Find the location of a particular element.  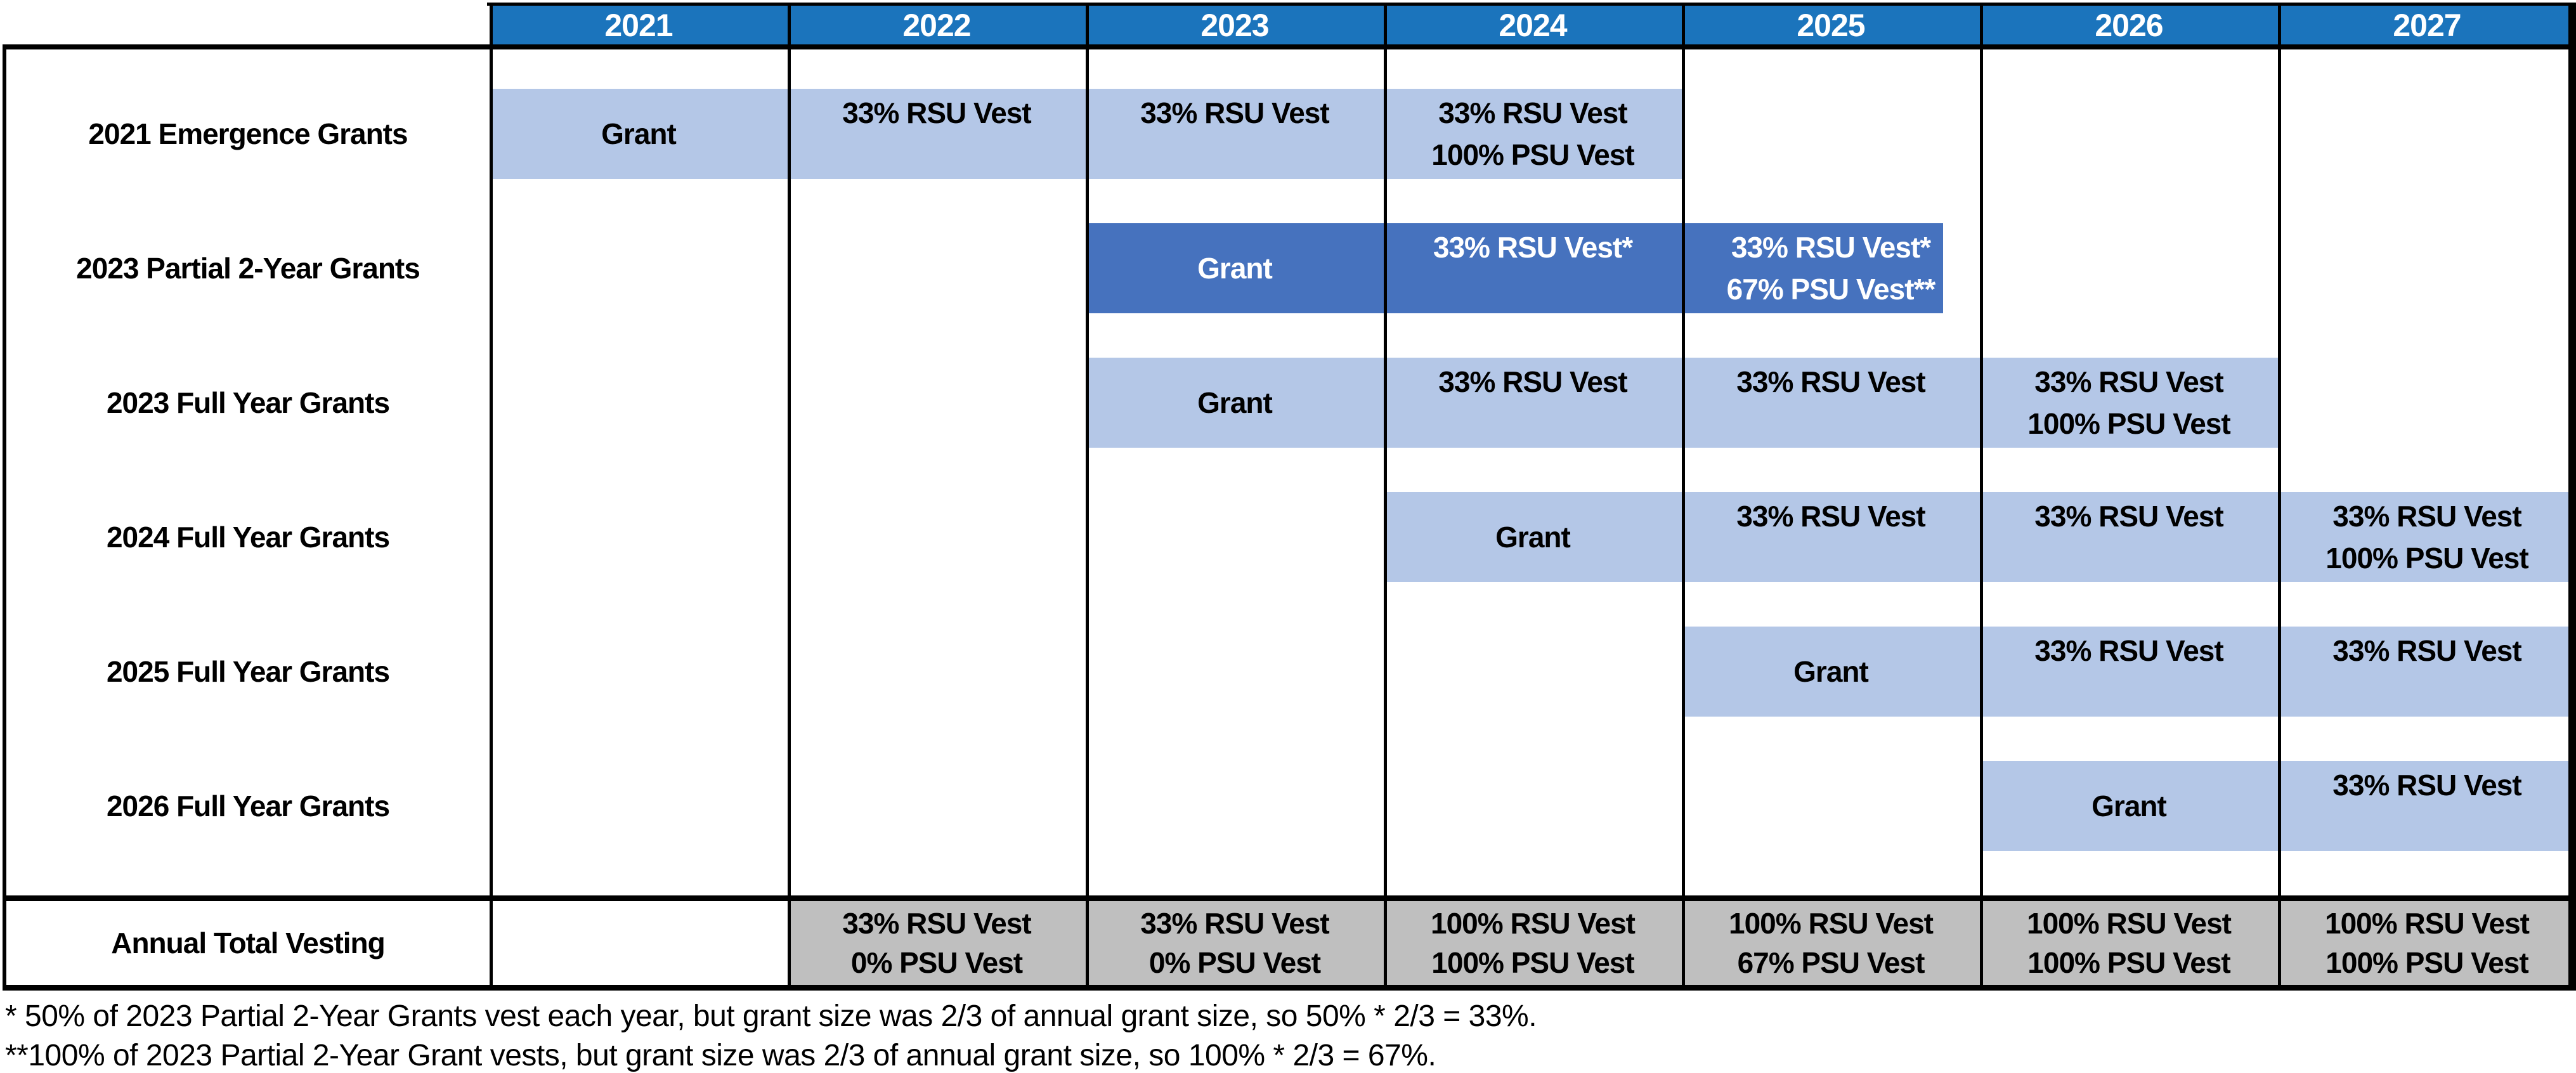

annual-total-cell: 100% RSU Vest 67% PSU Vest is located at coordinates (1831, 943).